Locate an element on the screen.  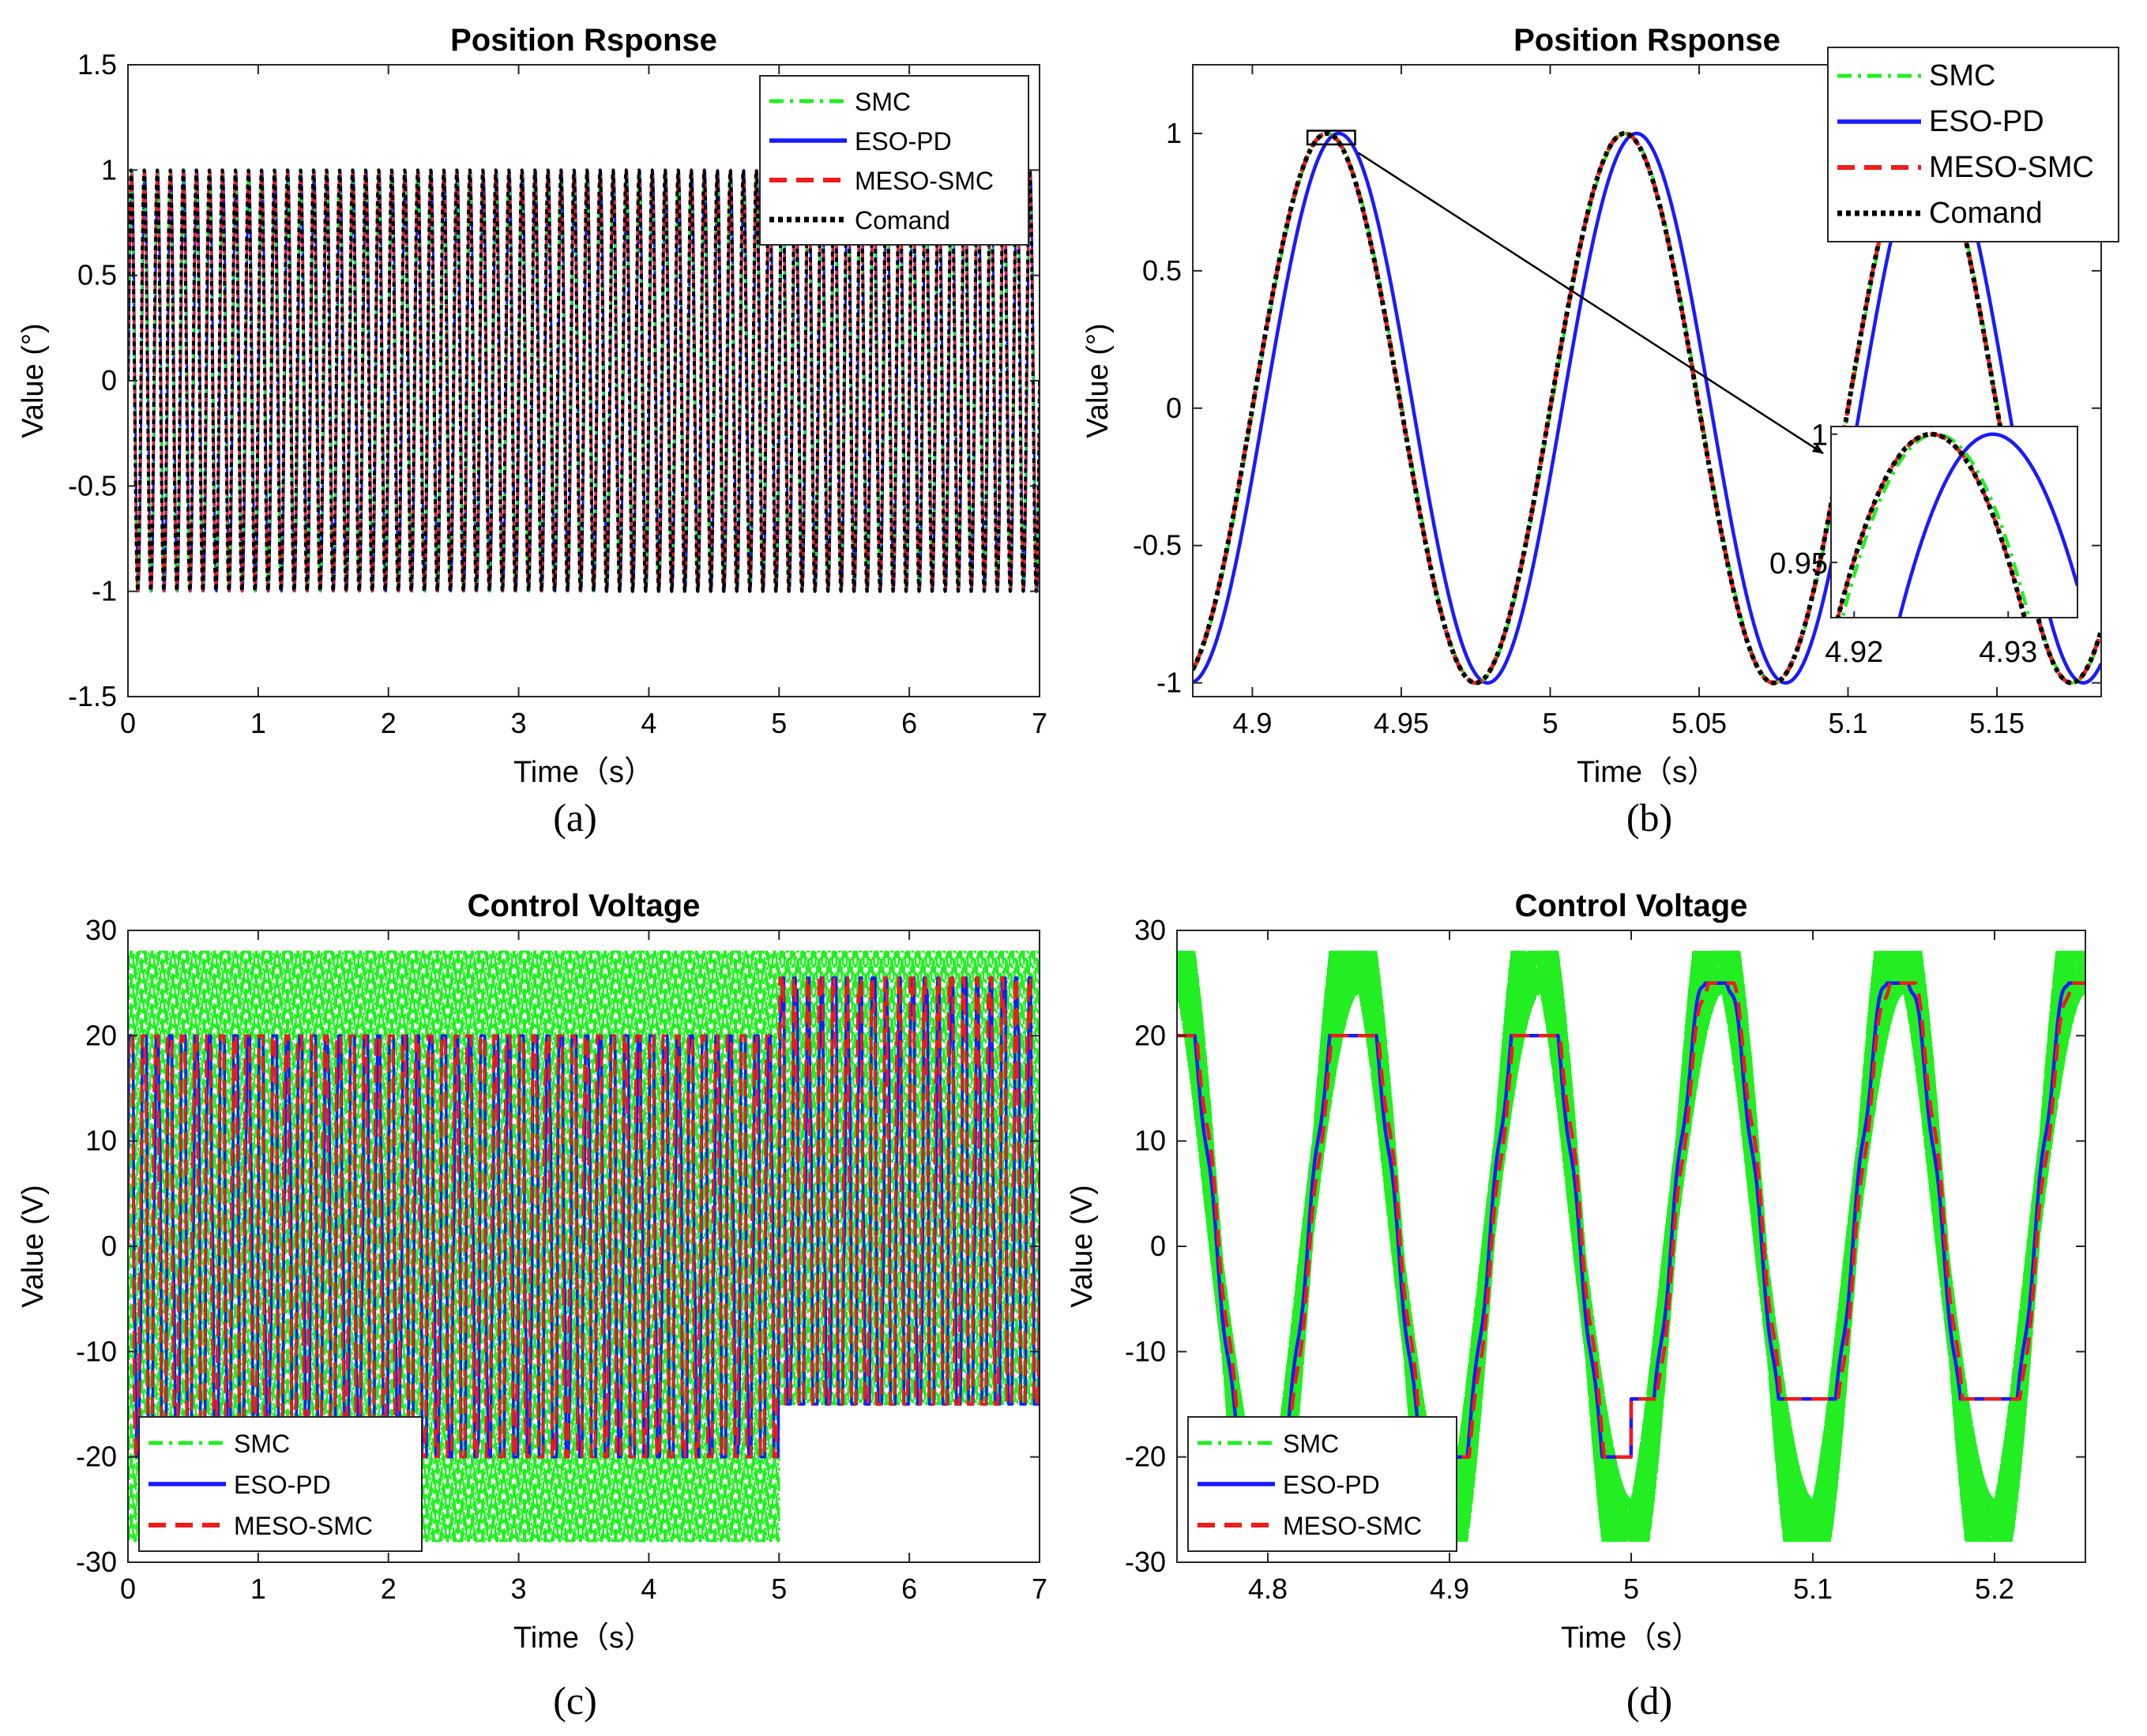
y-axis-label: Value (°) is located at coordinates (1098, 380).